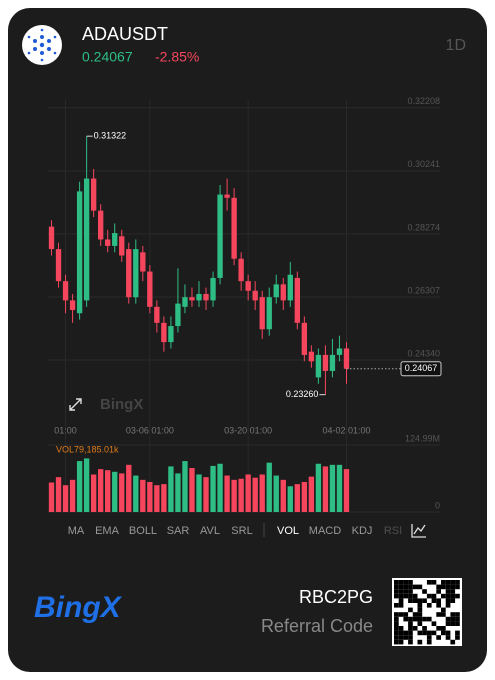 The height and width of the screenshot is (680, 495). What do you see at coordinates (143, 531) in the screenshot?
I see `indicator-tab: BOLL` at bounding box center [143, 531].